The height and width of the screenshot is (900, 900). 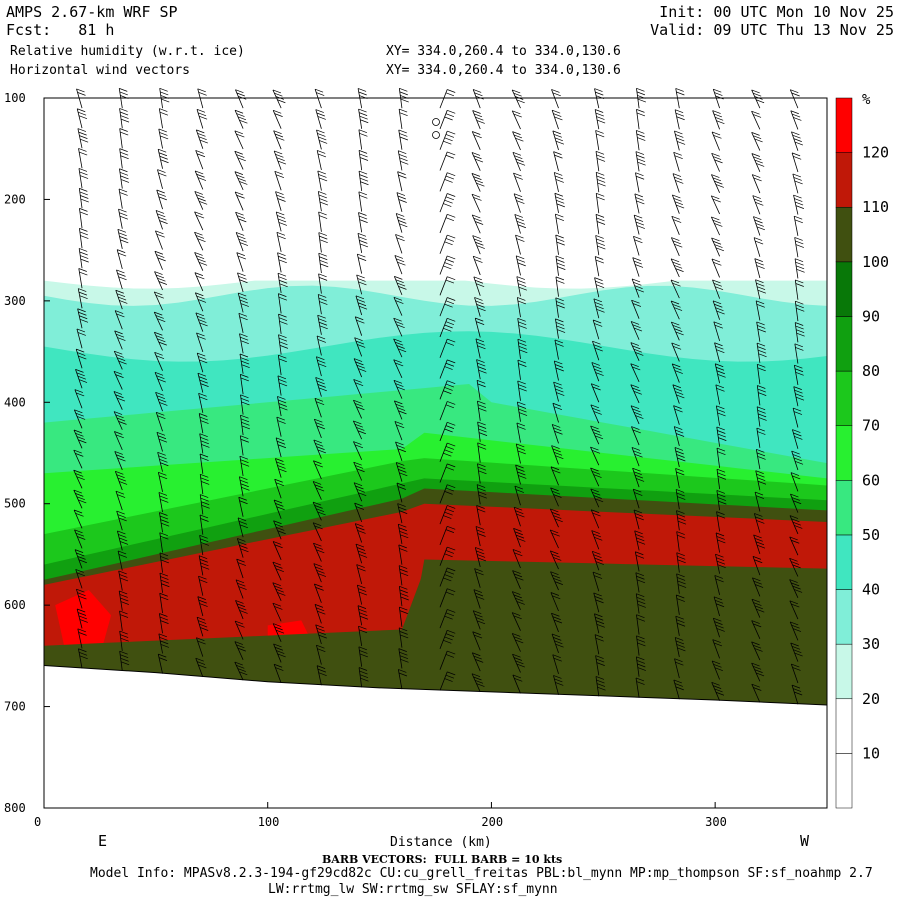 What do you see at coordinates (875, 207) in the screenshot?
I see `colorbar-label: 110` at bounding box center [875, 207].